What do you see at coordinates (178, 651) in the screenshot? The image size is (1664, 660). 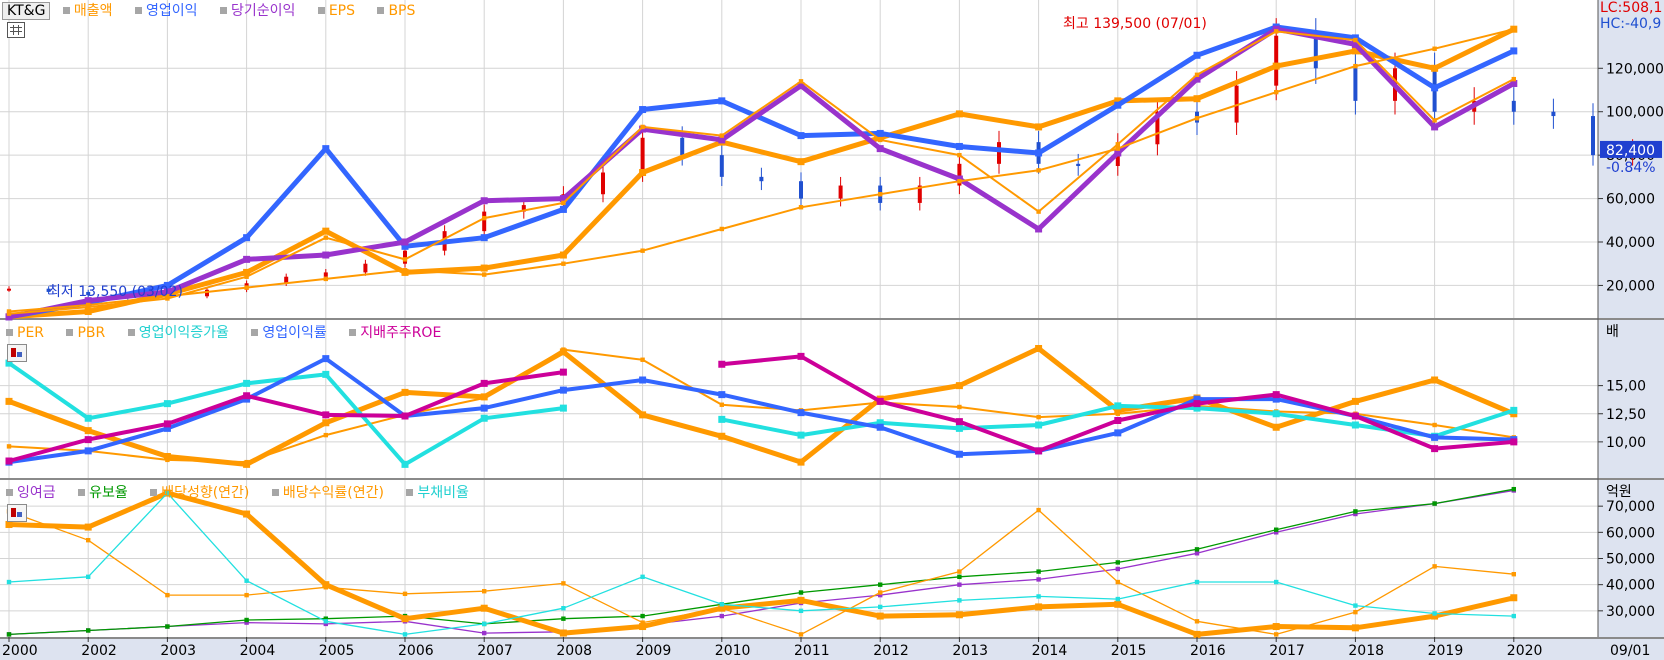 I see `x-tick-label: 2003` at bounding box center [178, 651].